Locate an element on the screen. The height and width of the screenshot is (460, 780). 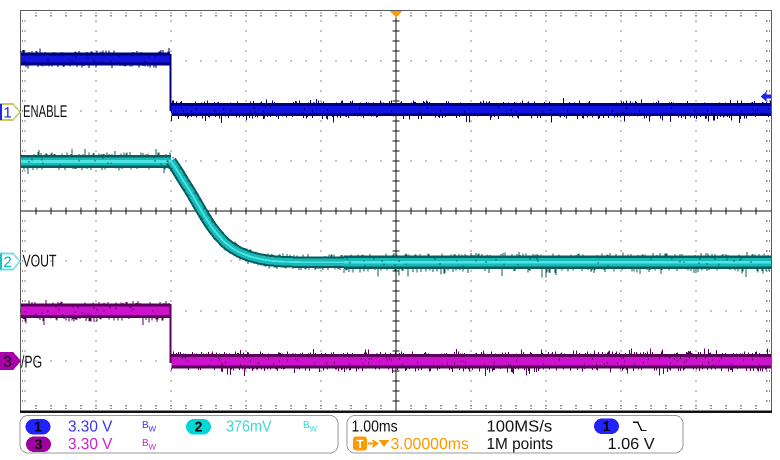
svg-text: VOUT is located at coordinates (40, 261).